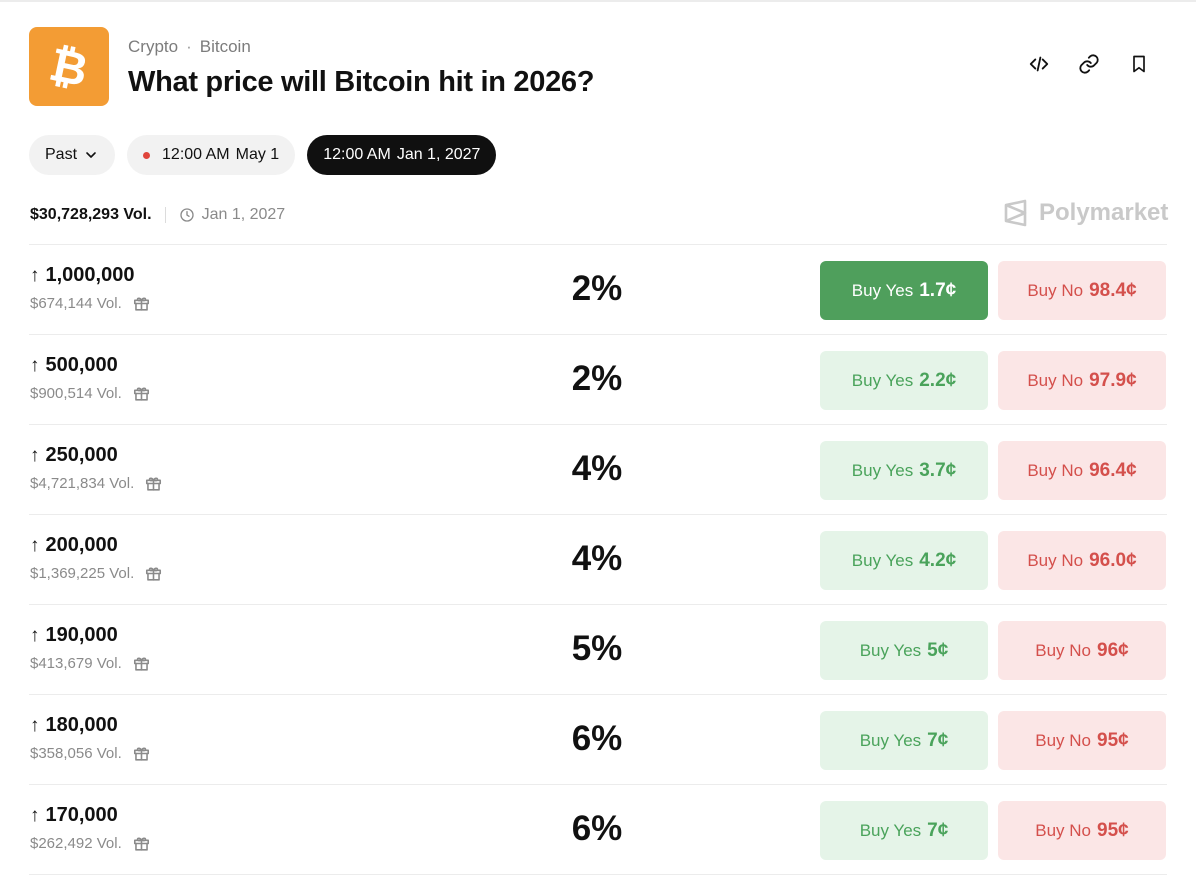 Image resolution: width=1196 pixels, height=876 pixels. I want to click on date-pill-jan: 12:00 AM Jan 1, 2027, so click(402, 155).